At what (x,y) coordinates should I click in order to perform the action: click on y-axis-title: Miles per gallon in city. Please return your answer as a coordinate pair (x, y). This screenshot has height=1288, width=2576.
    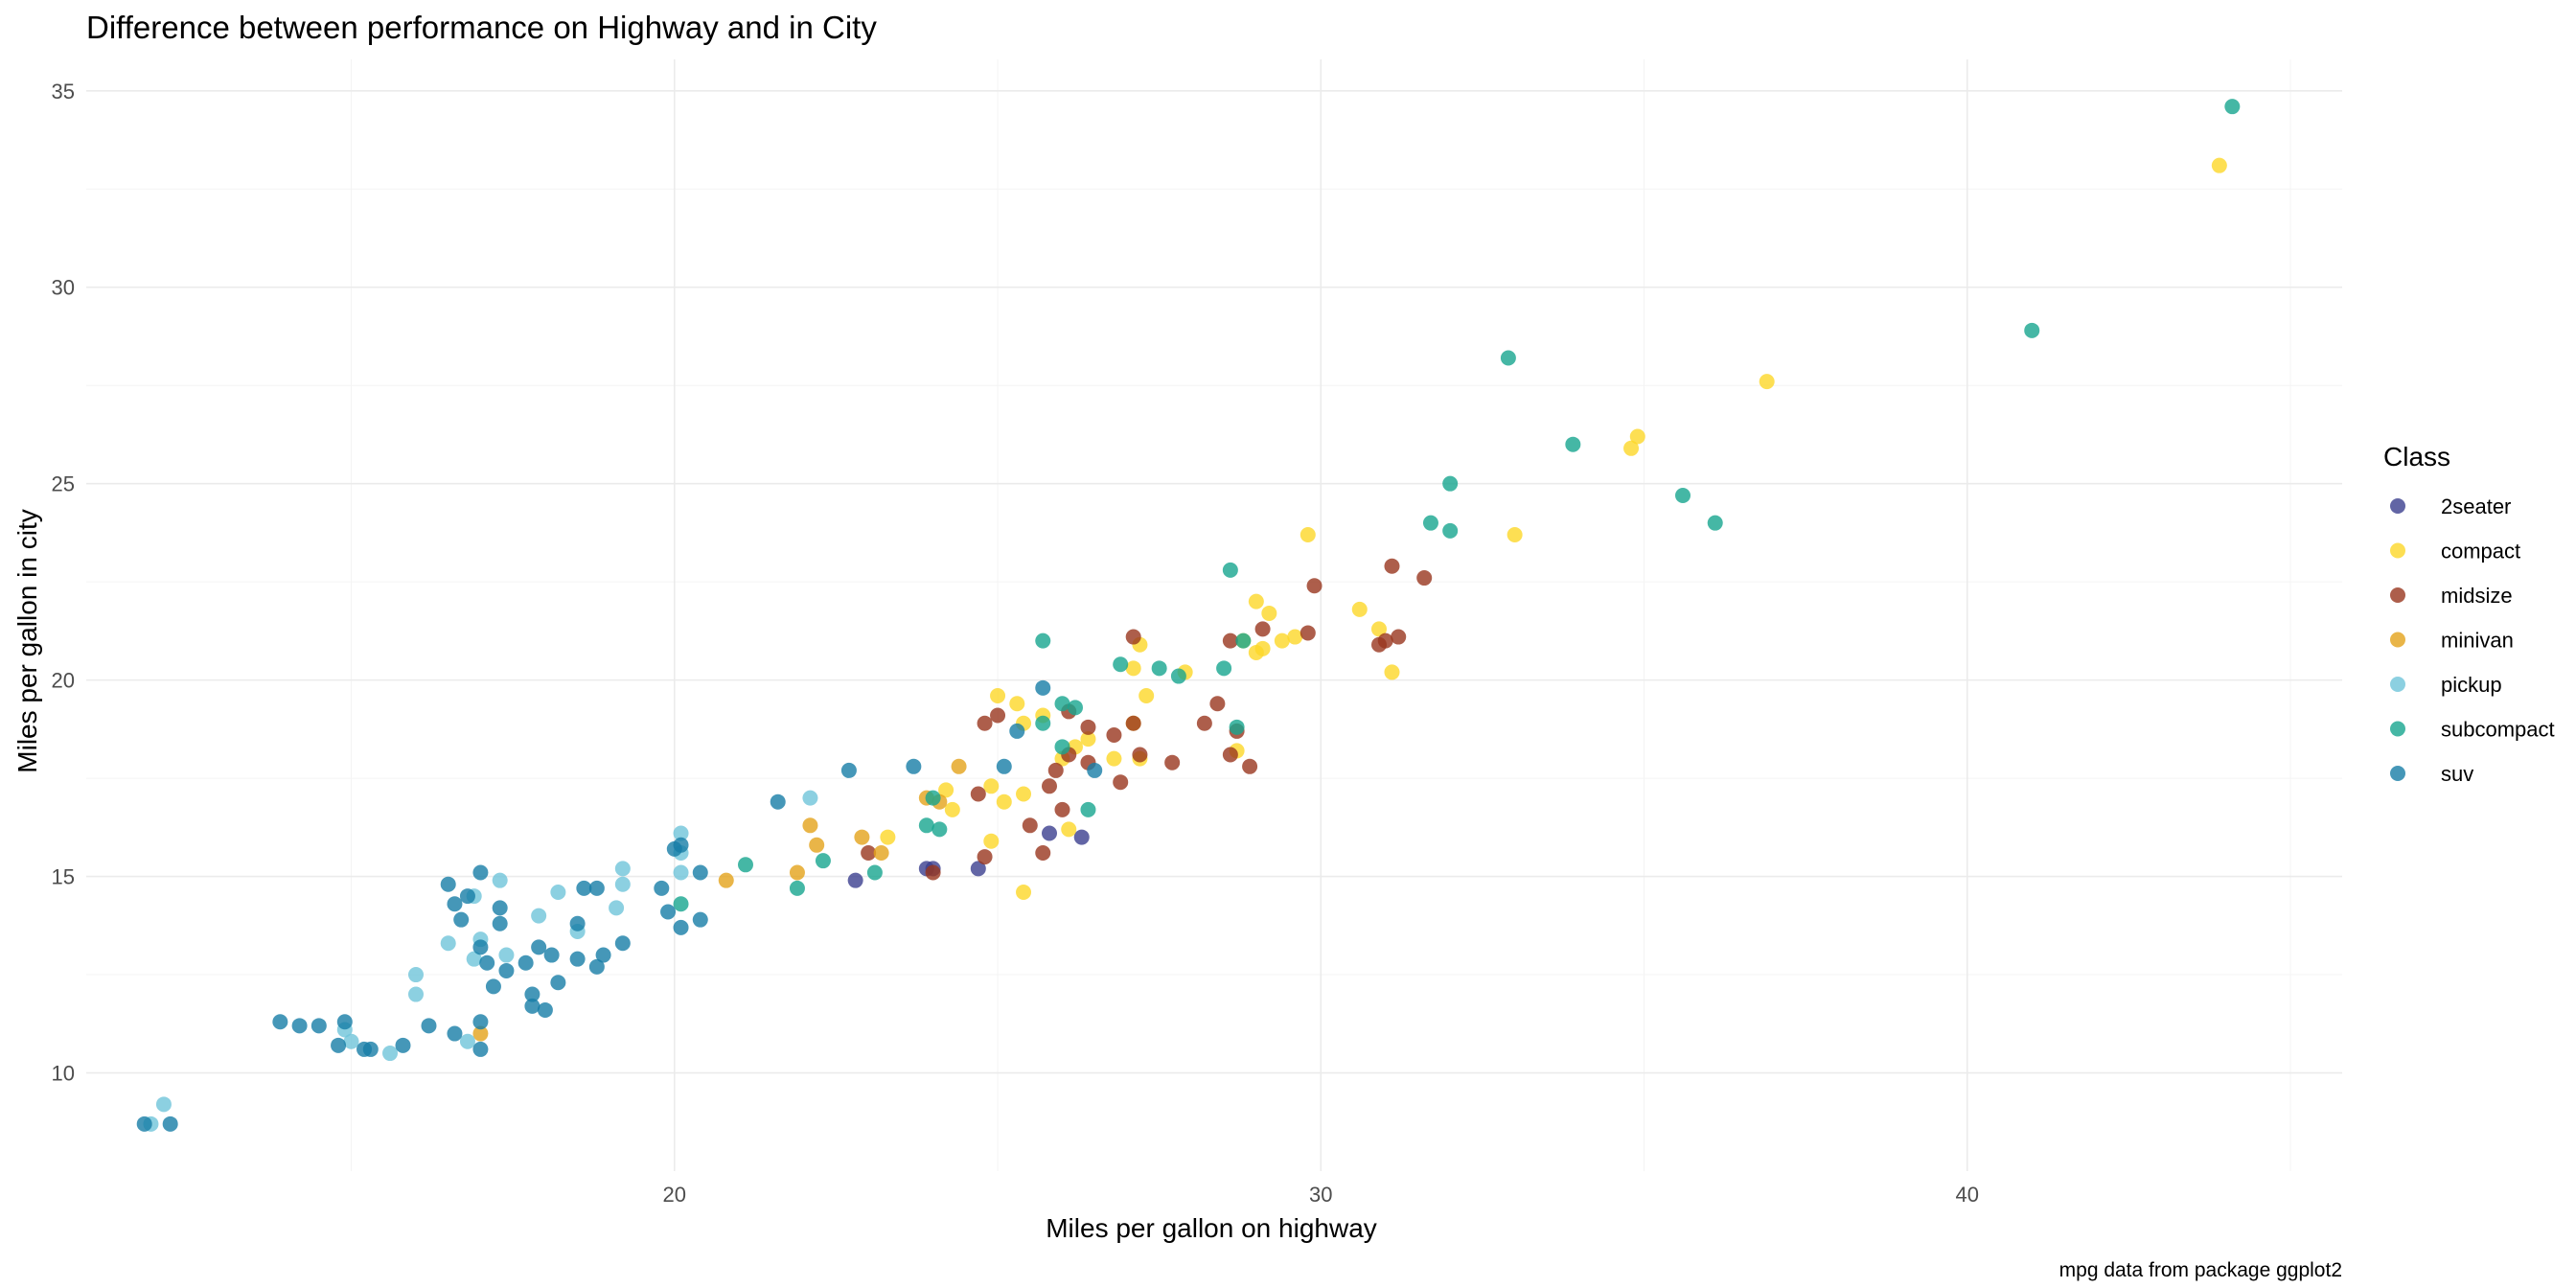
    Looking at the image, I should click on (27, 640).